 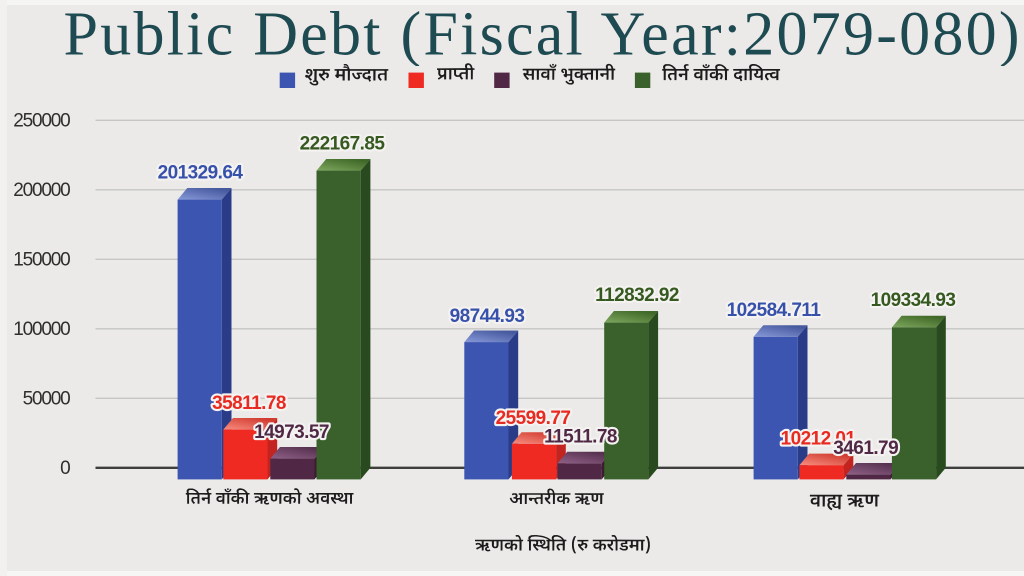 I want to click on svg-text: 25599.77, so click(x=533, y=418).